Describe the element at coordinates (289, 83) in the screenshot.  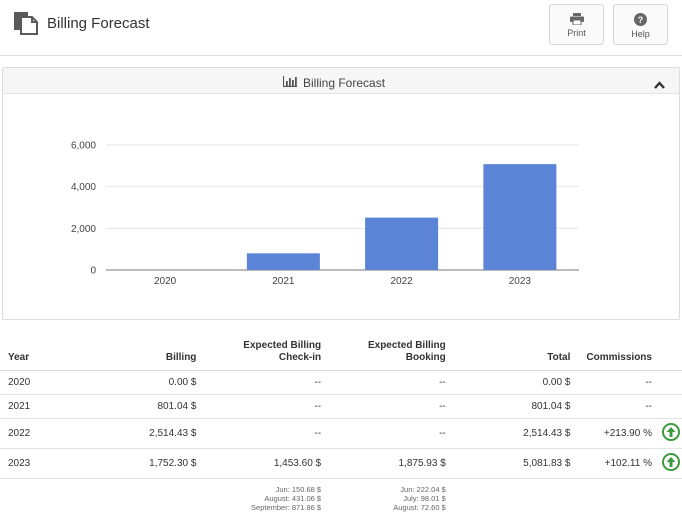
I see `bar-chart-icon` at that location.